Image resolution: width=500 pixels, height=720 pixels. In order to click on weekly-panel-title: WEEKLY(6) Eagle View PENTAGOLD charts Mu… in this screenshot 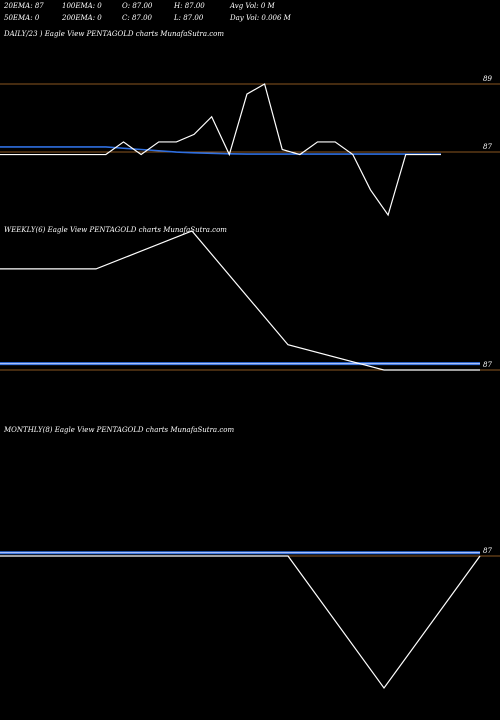, I will do `click(115, 230)`.